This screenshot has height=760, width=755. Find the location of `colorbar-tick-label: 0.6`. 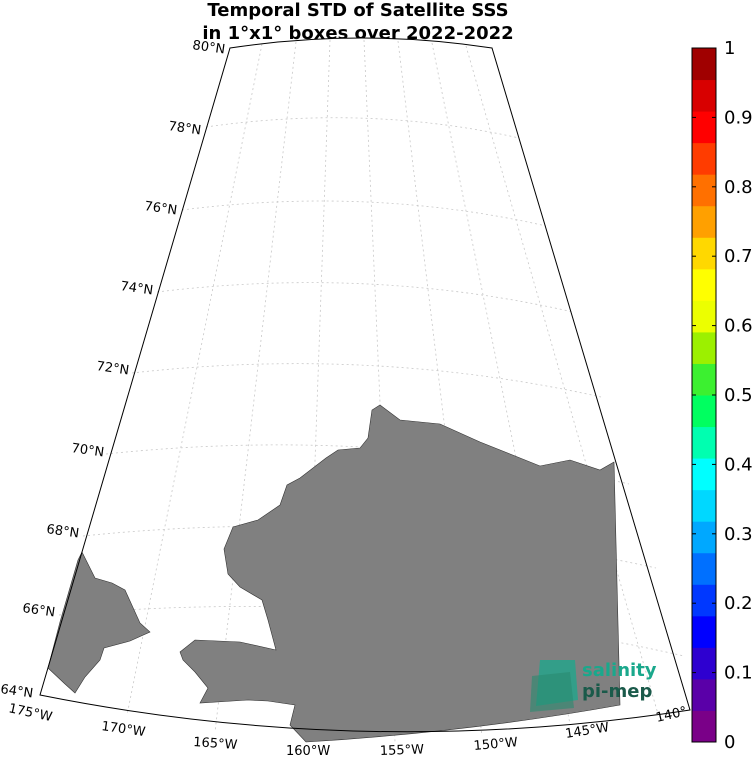

colorbar-tick-label: 0.6 is located at coordinates (738, 326).